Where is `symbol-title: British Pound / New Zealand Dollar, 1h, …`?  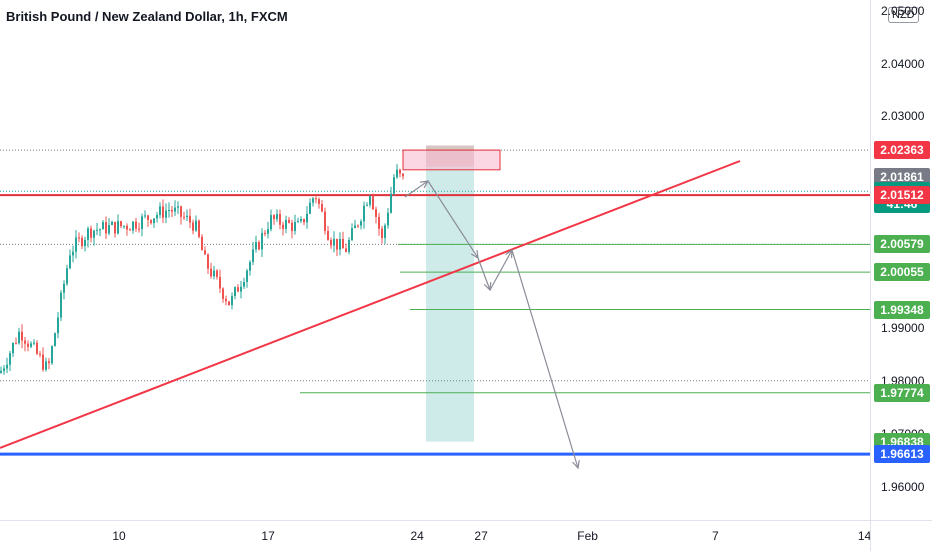 symbol-title: British Pound / New Zealand Dollar, 1h, … is located at coordinates (147, 16).